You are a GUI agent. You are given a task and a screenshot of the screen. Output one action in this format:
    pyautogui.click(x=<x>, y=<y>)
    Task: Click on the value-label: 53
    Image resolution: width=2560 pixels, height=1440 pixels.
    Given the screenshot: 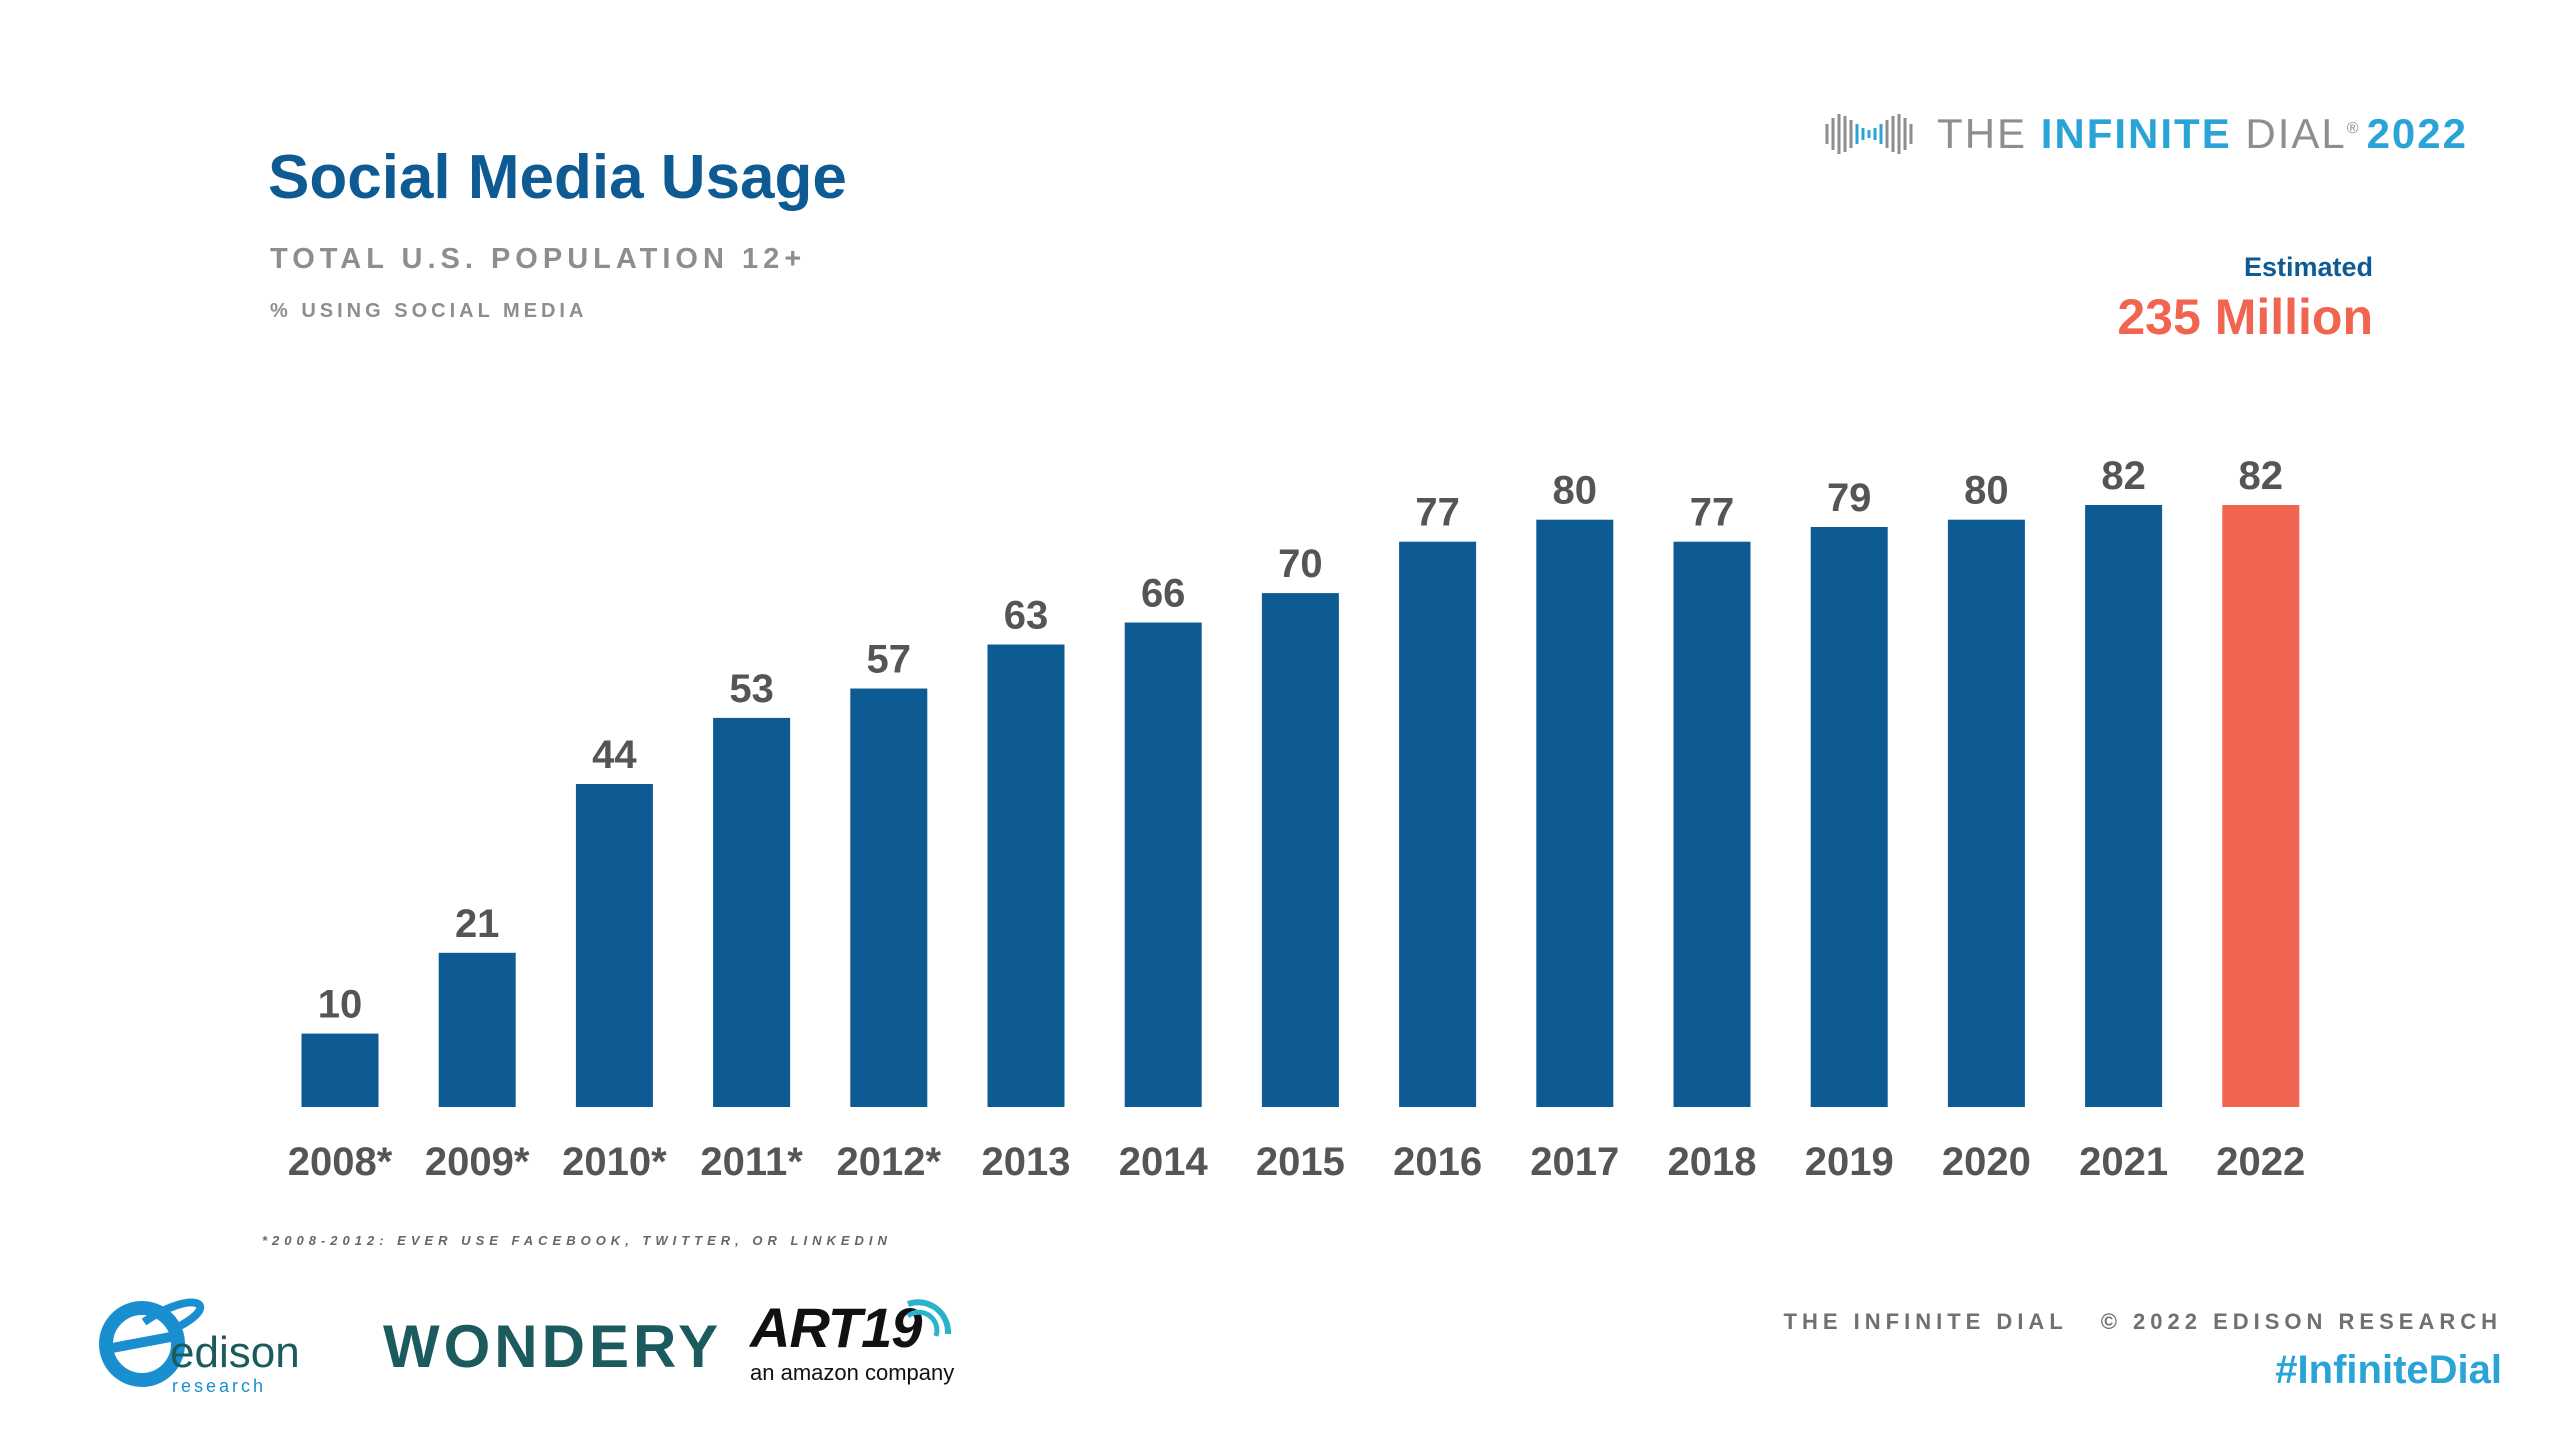 What is the action you would take?
    pyautogui.click(x=751, y=689)
    